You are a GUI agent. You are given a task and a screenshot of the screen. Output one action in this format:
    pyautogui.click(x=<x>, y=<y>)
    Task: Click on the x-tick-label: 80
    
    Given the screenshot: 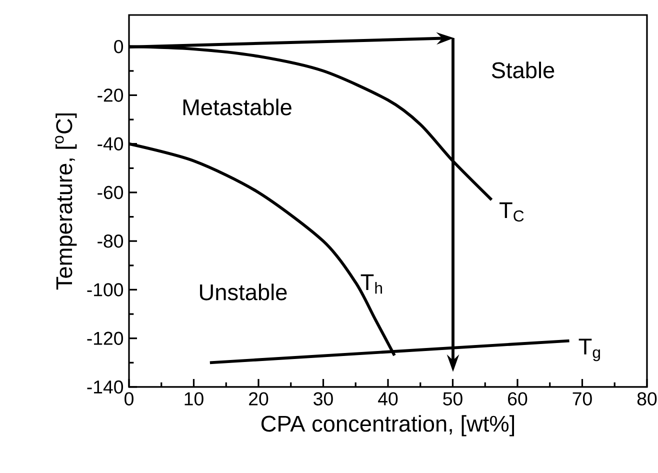 What is the action you would take?
    pyautogui.click(x=647, y=399)
    